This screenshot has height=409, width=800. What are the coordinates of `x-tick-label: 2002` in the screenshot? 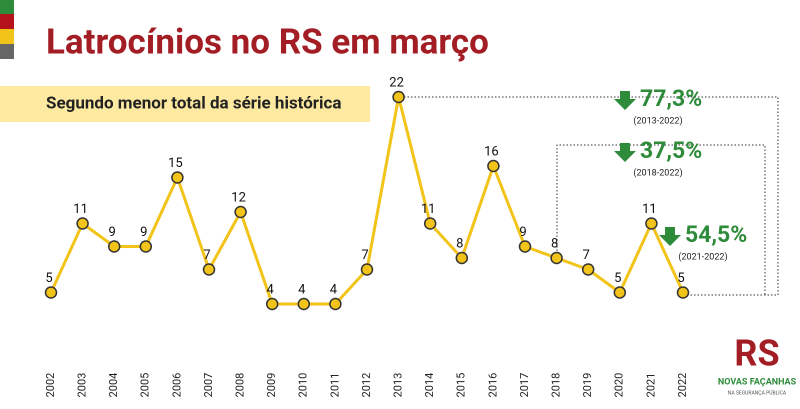 It's located at (50, 385).